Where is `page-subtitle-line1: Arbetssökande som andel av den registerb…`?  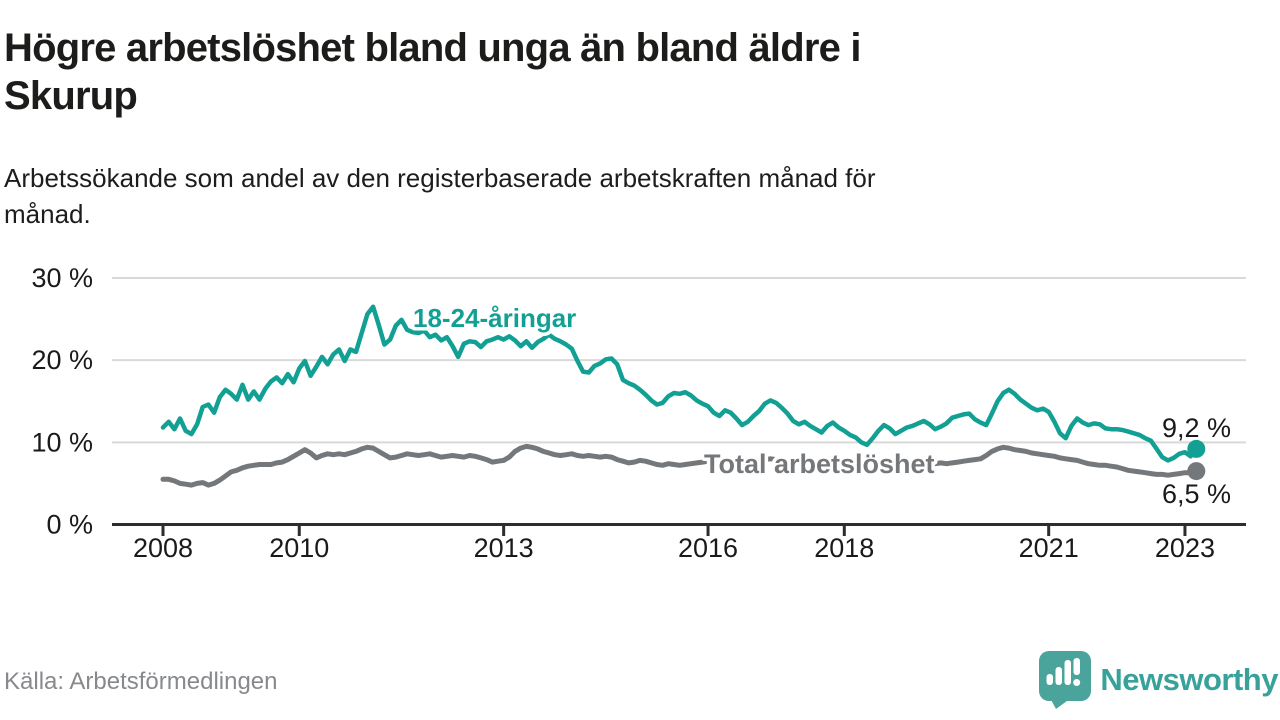
page-subtitle-line1: Arbetssökande som andel av den registerb… is located at coordinates (440, 178).